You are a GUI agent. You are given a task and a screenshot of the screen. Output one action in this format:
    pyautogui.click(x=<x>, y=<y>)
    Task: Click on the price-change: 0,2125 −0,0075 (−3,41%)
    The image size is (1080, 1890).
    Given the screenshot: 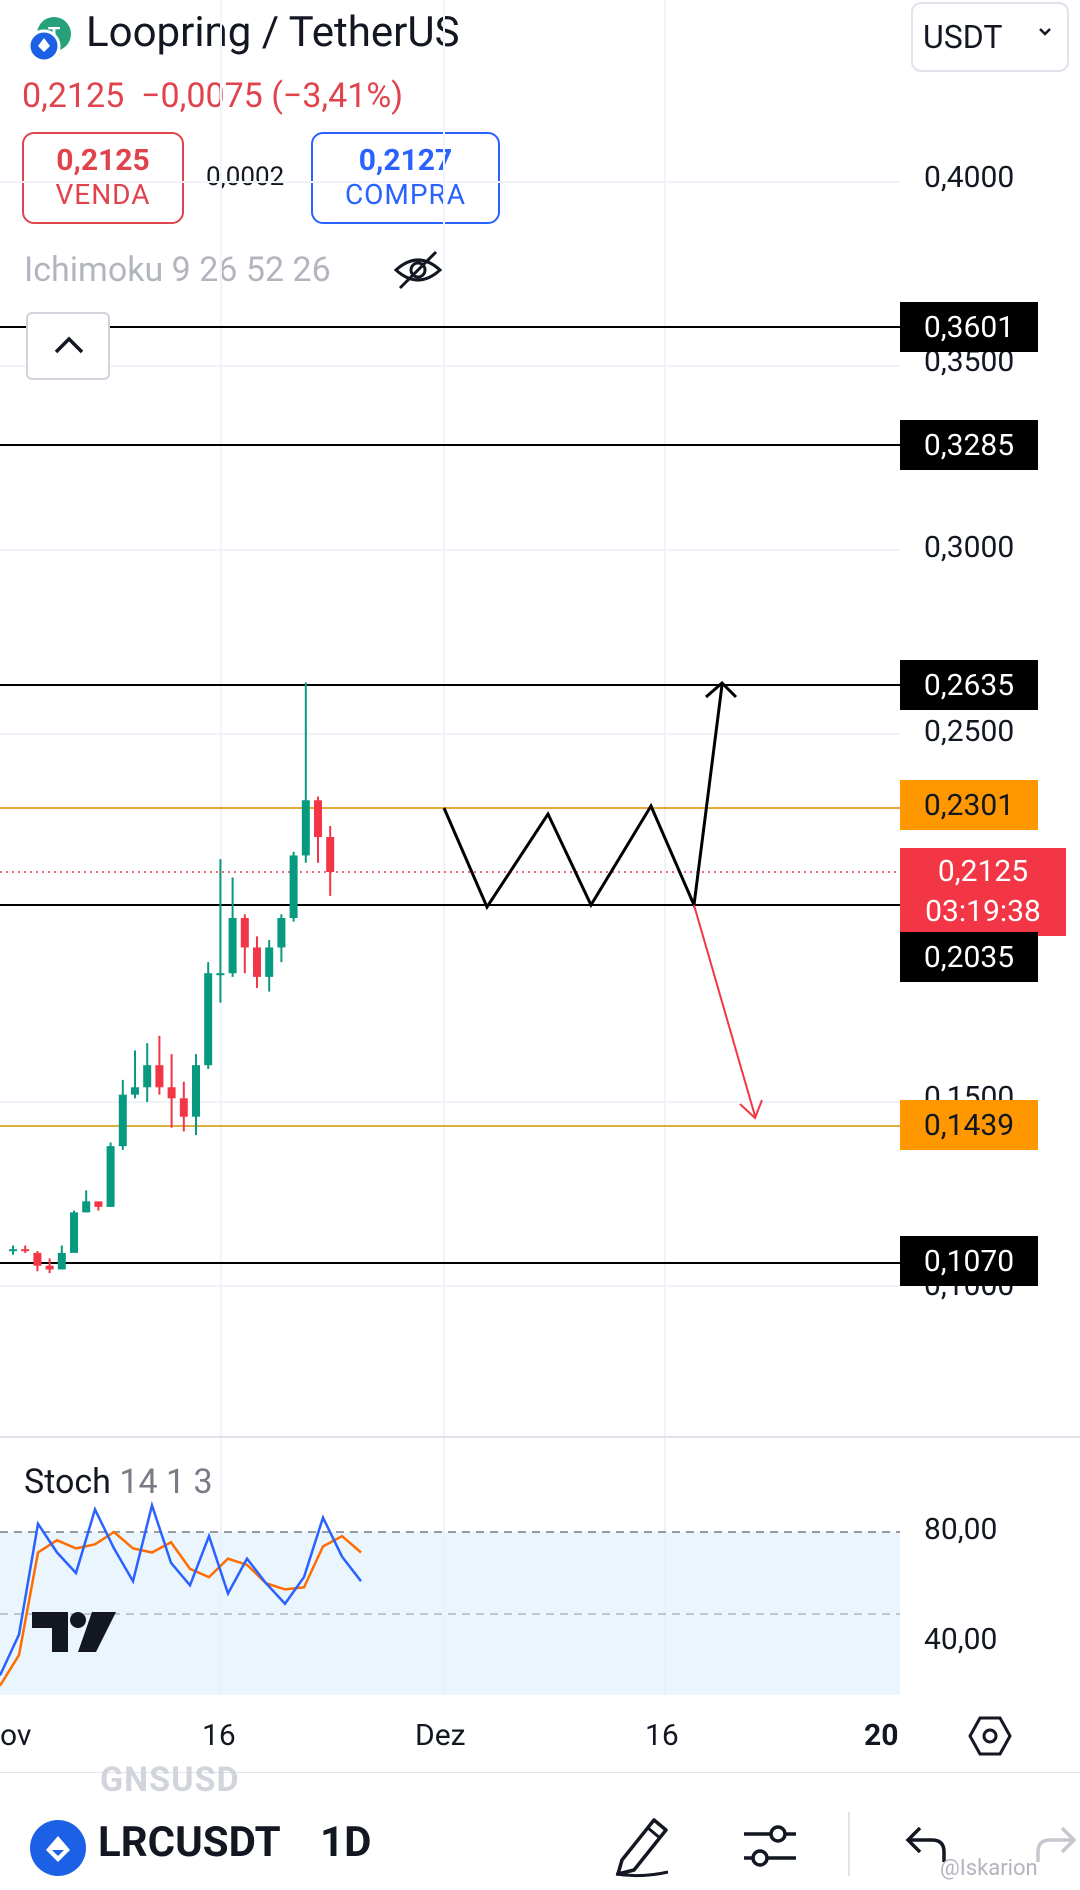 What is the action you would take?
    pyautogui.click(x=212, y=96)
    